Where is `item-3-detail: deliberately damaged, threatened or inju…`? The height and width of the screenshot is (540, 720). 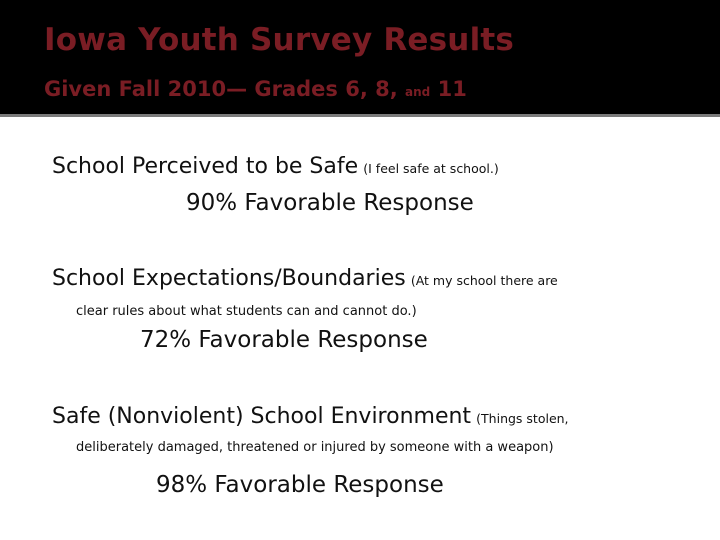
item-3-detail: deliberately damaged, threatened or inju… is located at coordinates (315, 447).